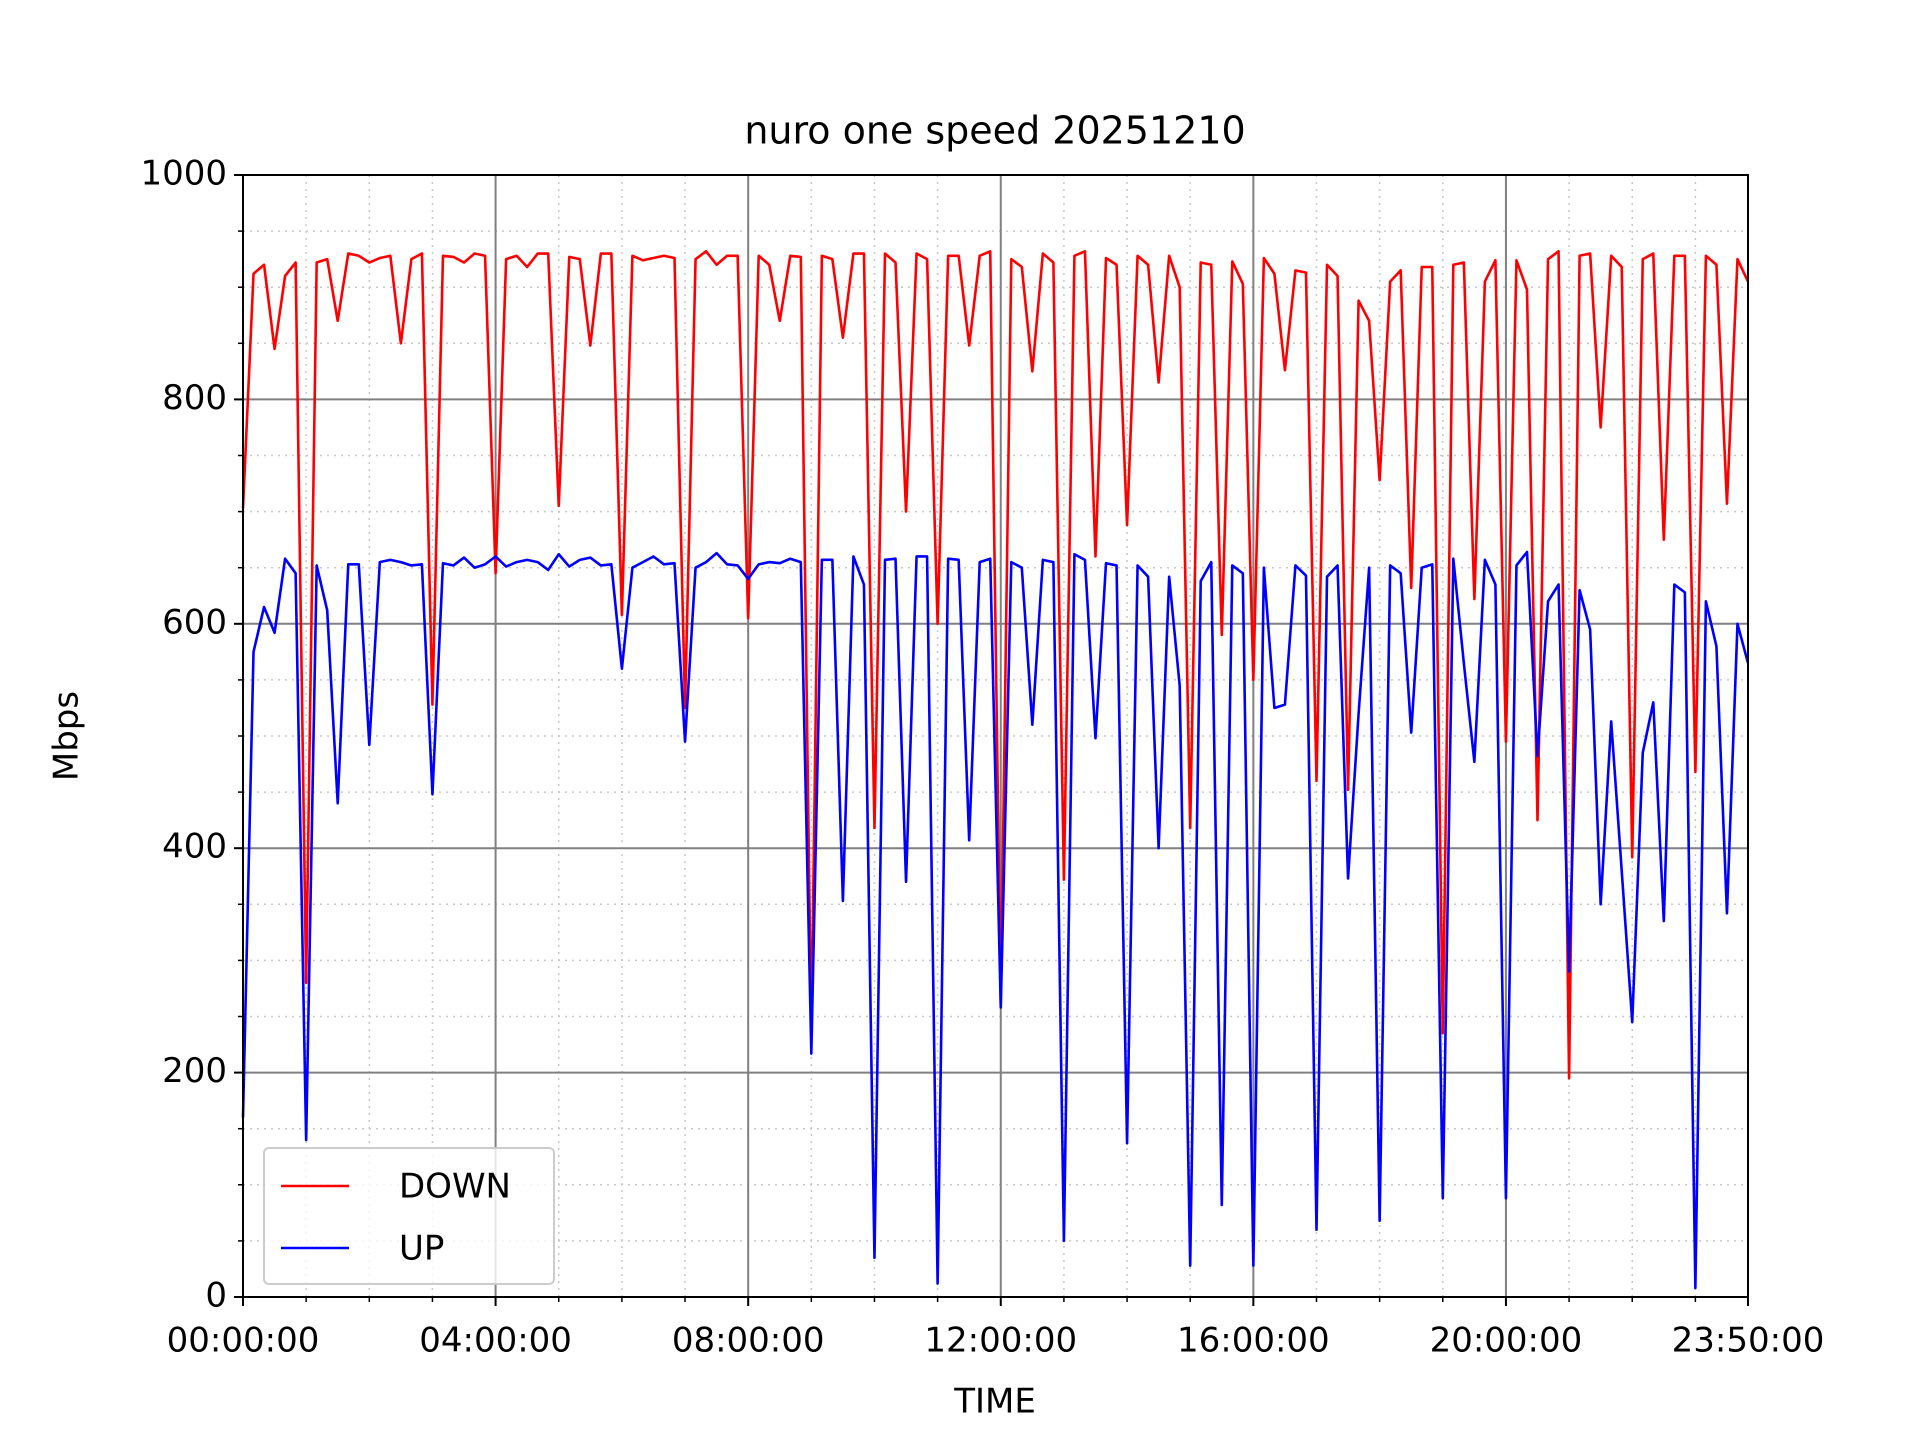 The height and width of the screenshot is (1440, 1920). What do you see at coordinates (194, 622) in the screenshot?
I see `y-tick-label: 600` at bounding box center [194, 622].